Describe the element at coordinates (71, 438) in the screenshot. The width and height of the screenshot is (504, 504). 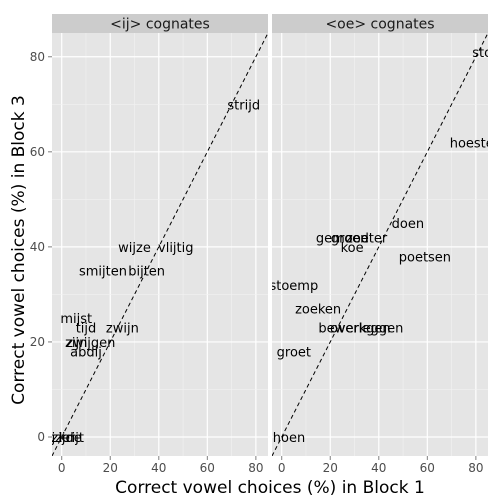
I see `point-label: krijt` at that location.